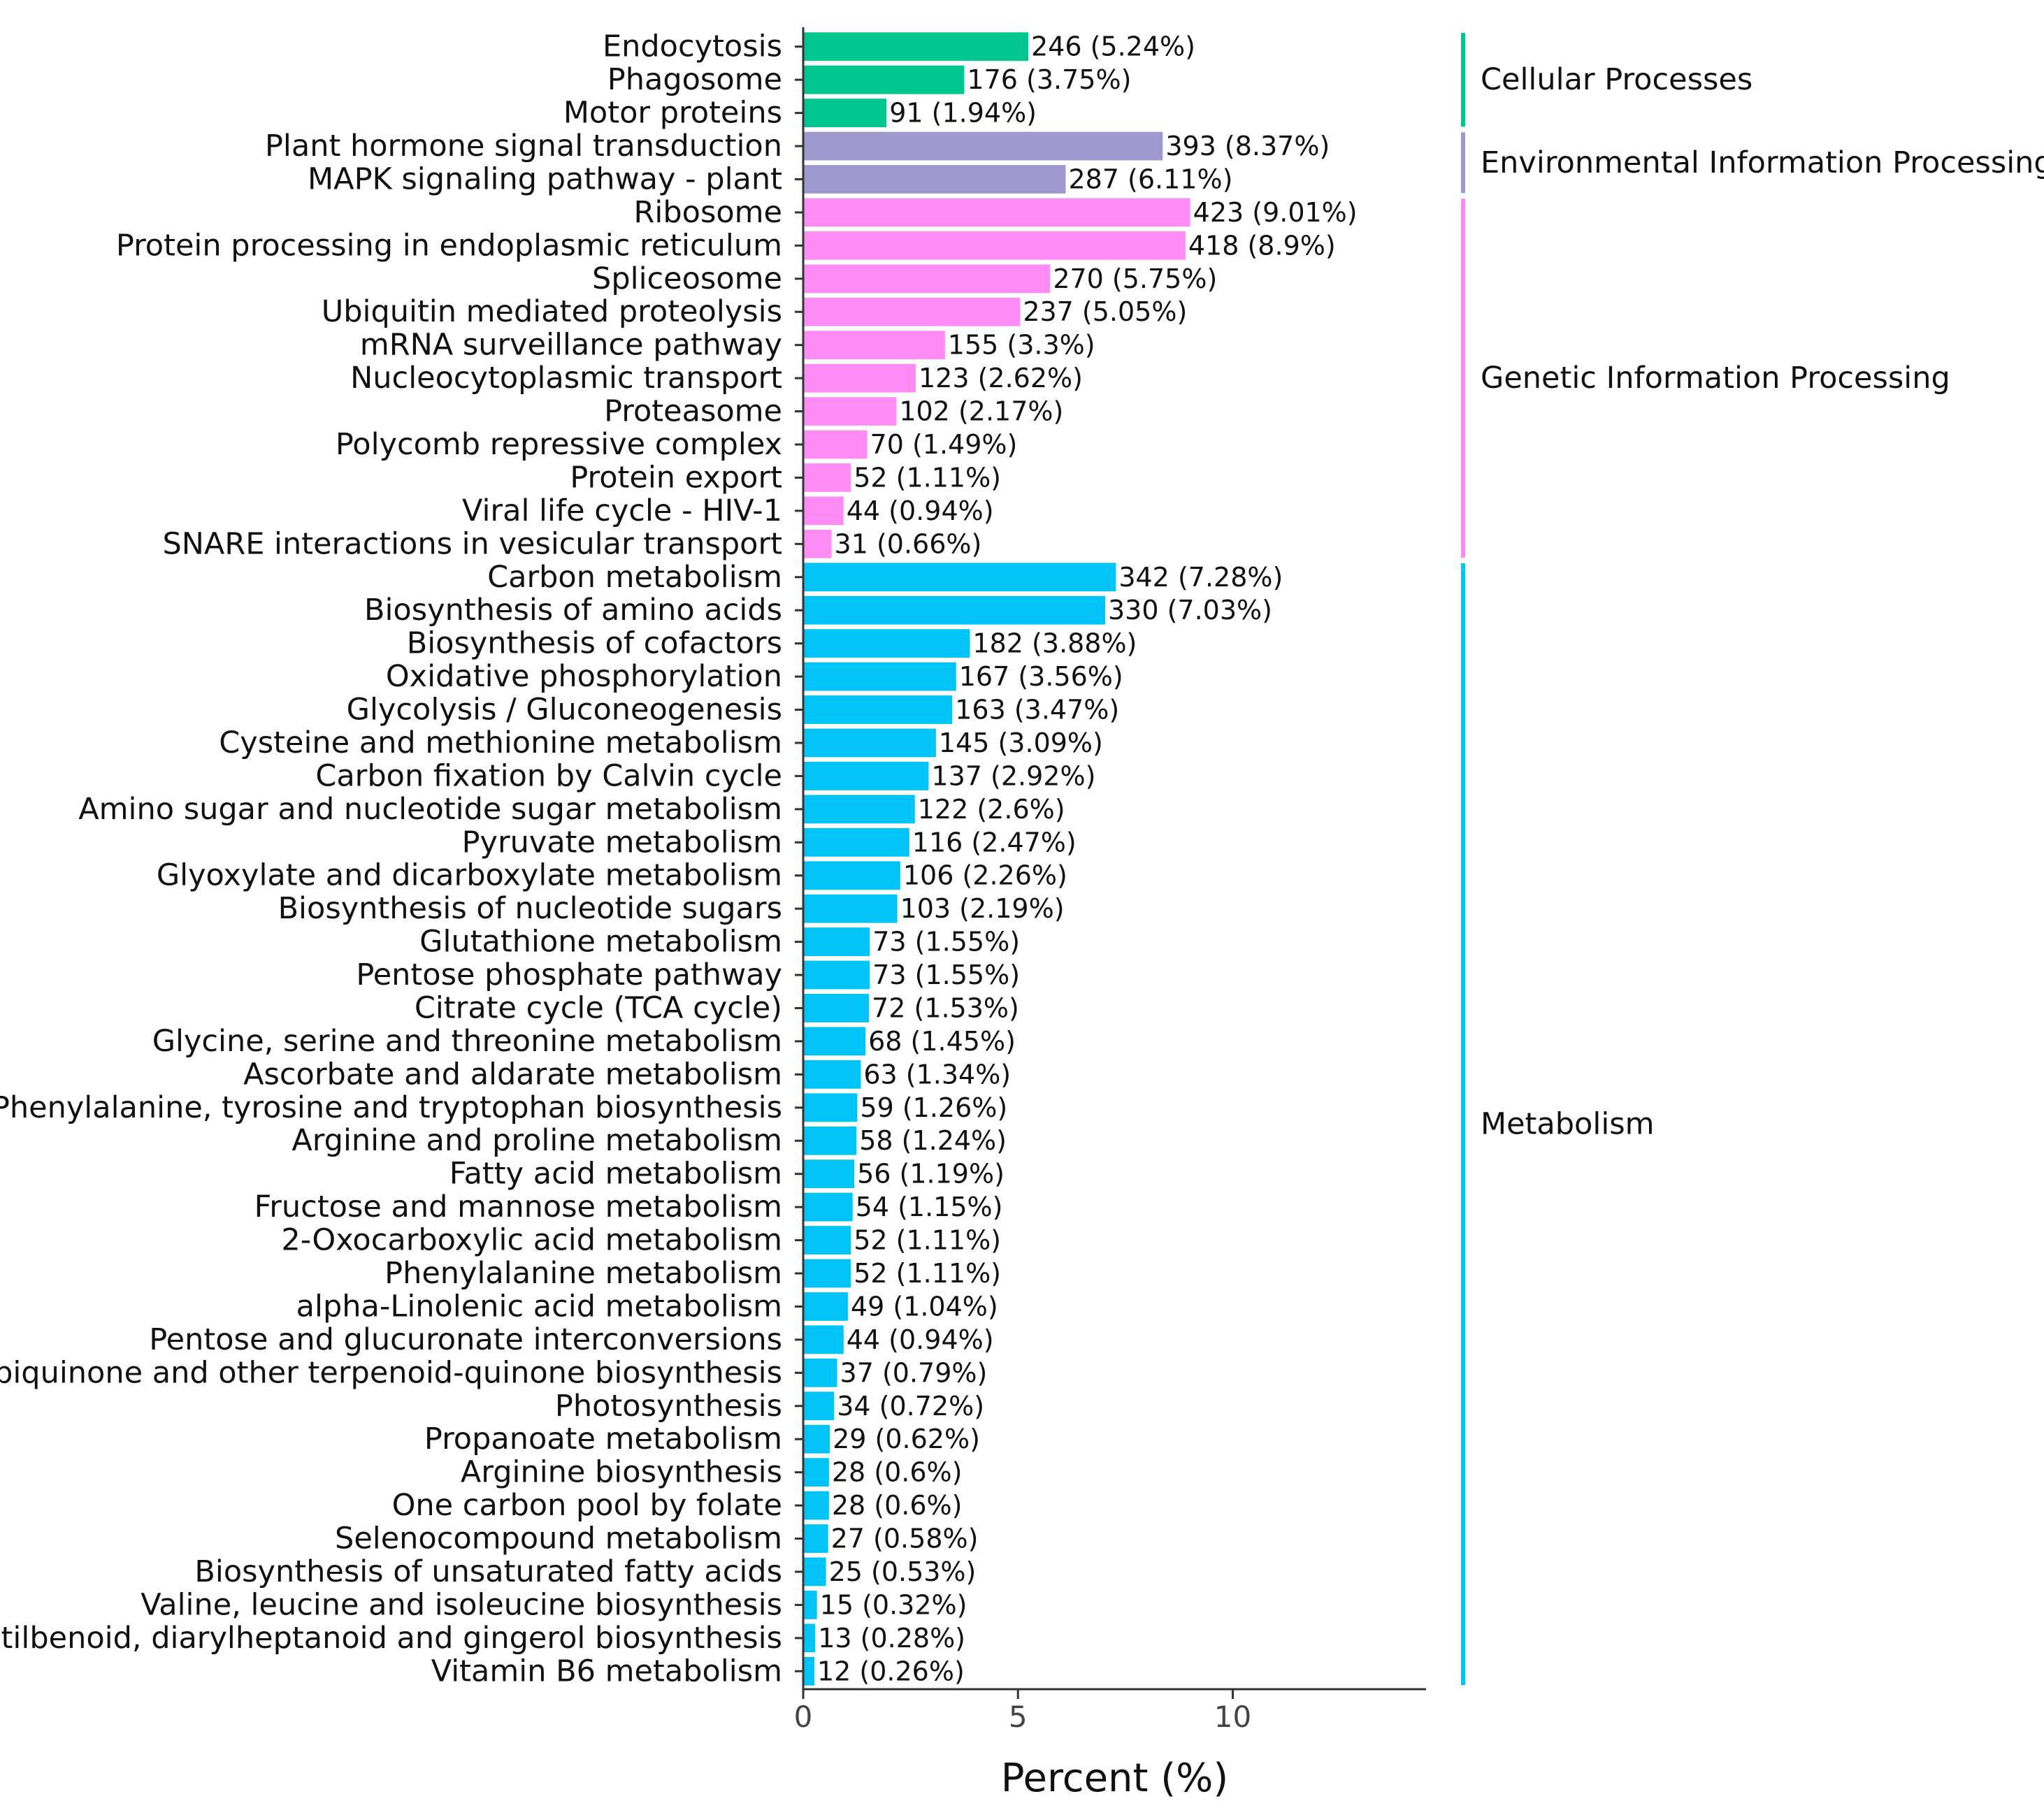 The height and width of the screenshot is (1815, 2044). Describe the element at coordinates (836, 941) in the screenshot. I see `bar-glutathione-metabolism` at that location.